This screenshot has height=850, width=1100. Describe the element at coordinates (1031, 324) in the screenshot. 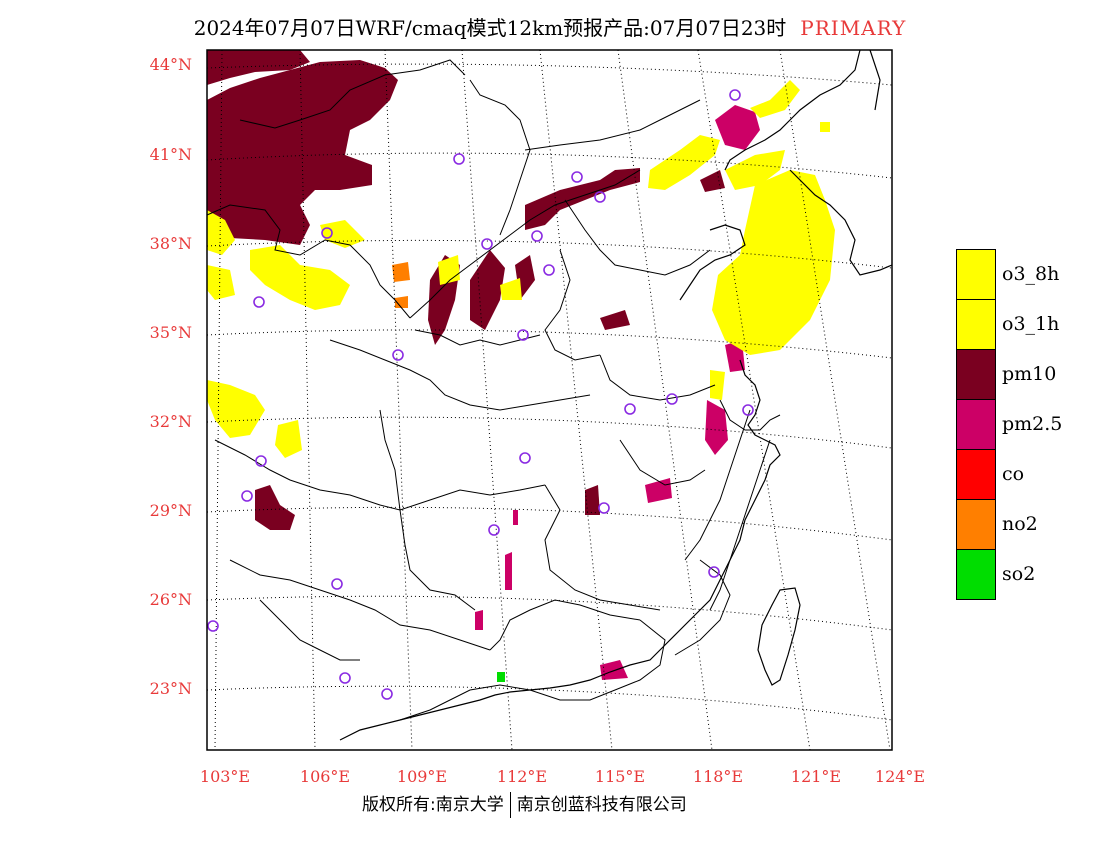

I see `legend-label: o3_1h` at that location.